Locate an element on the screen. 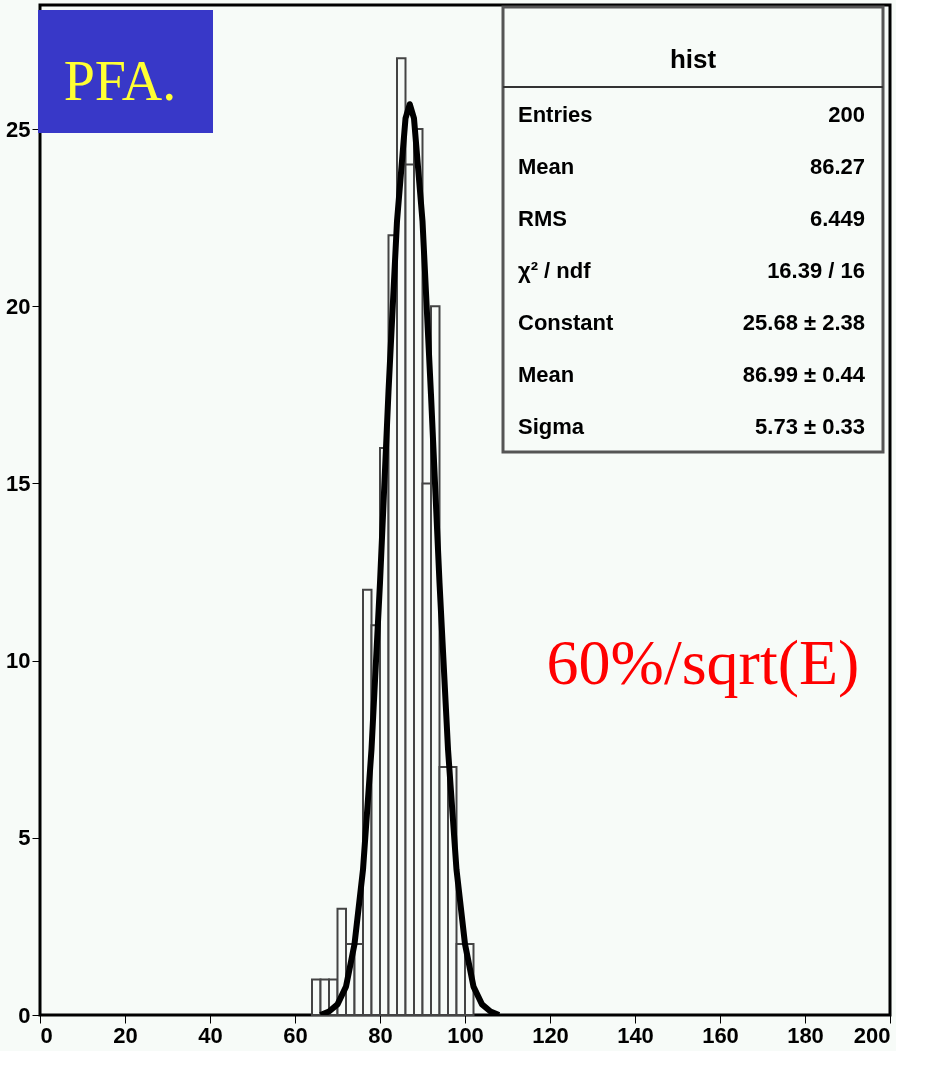 This screenshot has height=1082, width=950. x-tick-label: 180 is located at coordinates (805, 1035).